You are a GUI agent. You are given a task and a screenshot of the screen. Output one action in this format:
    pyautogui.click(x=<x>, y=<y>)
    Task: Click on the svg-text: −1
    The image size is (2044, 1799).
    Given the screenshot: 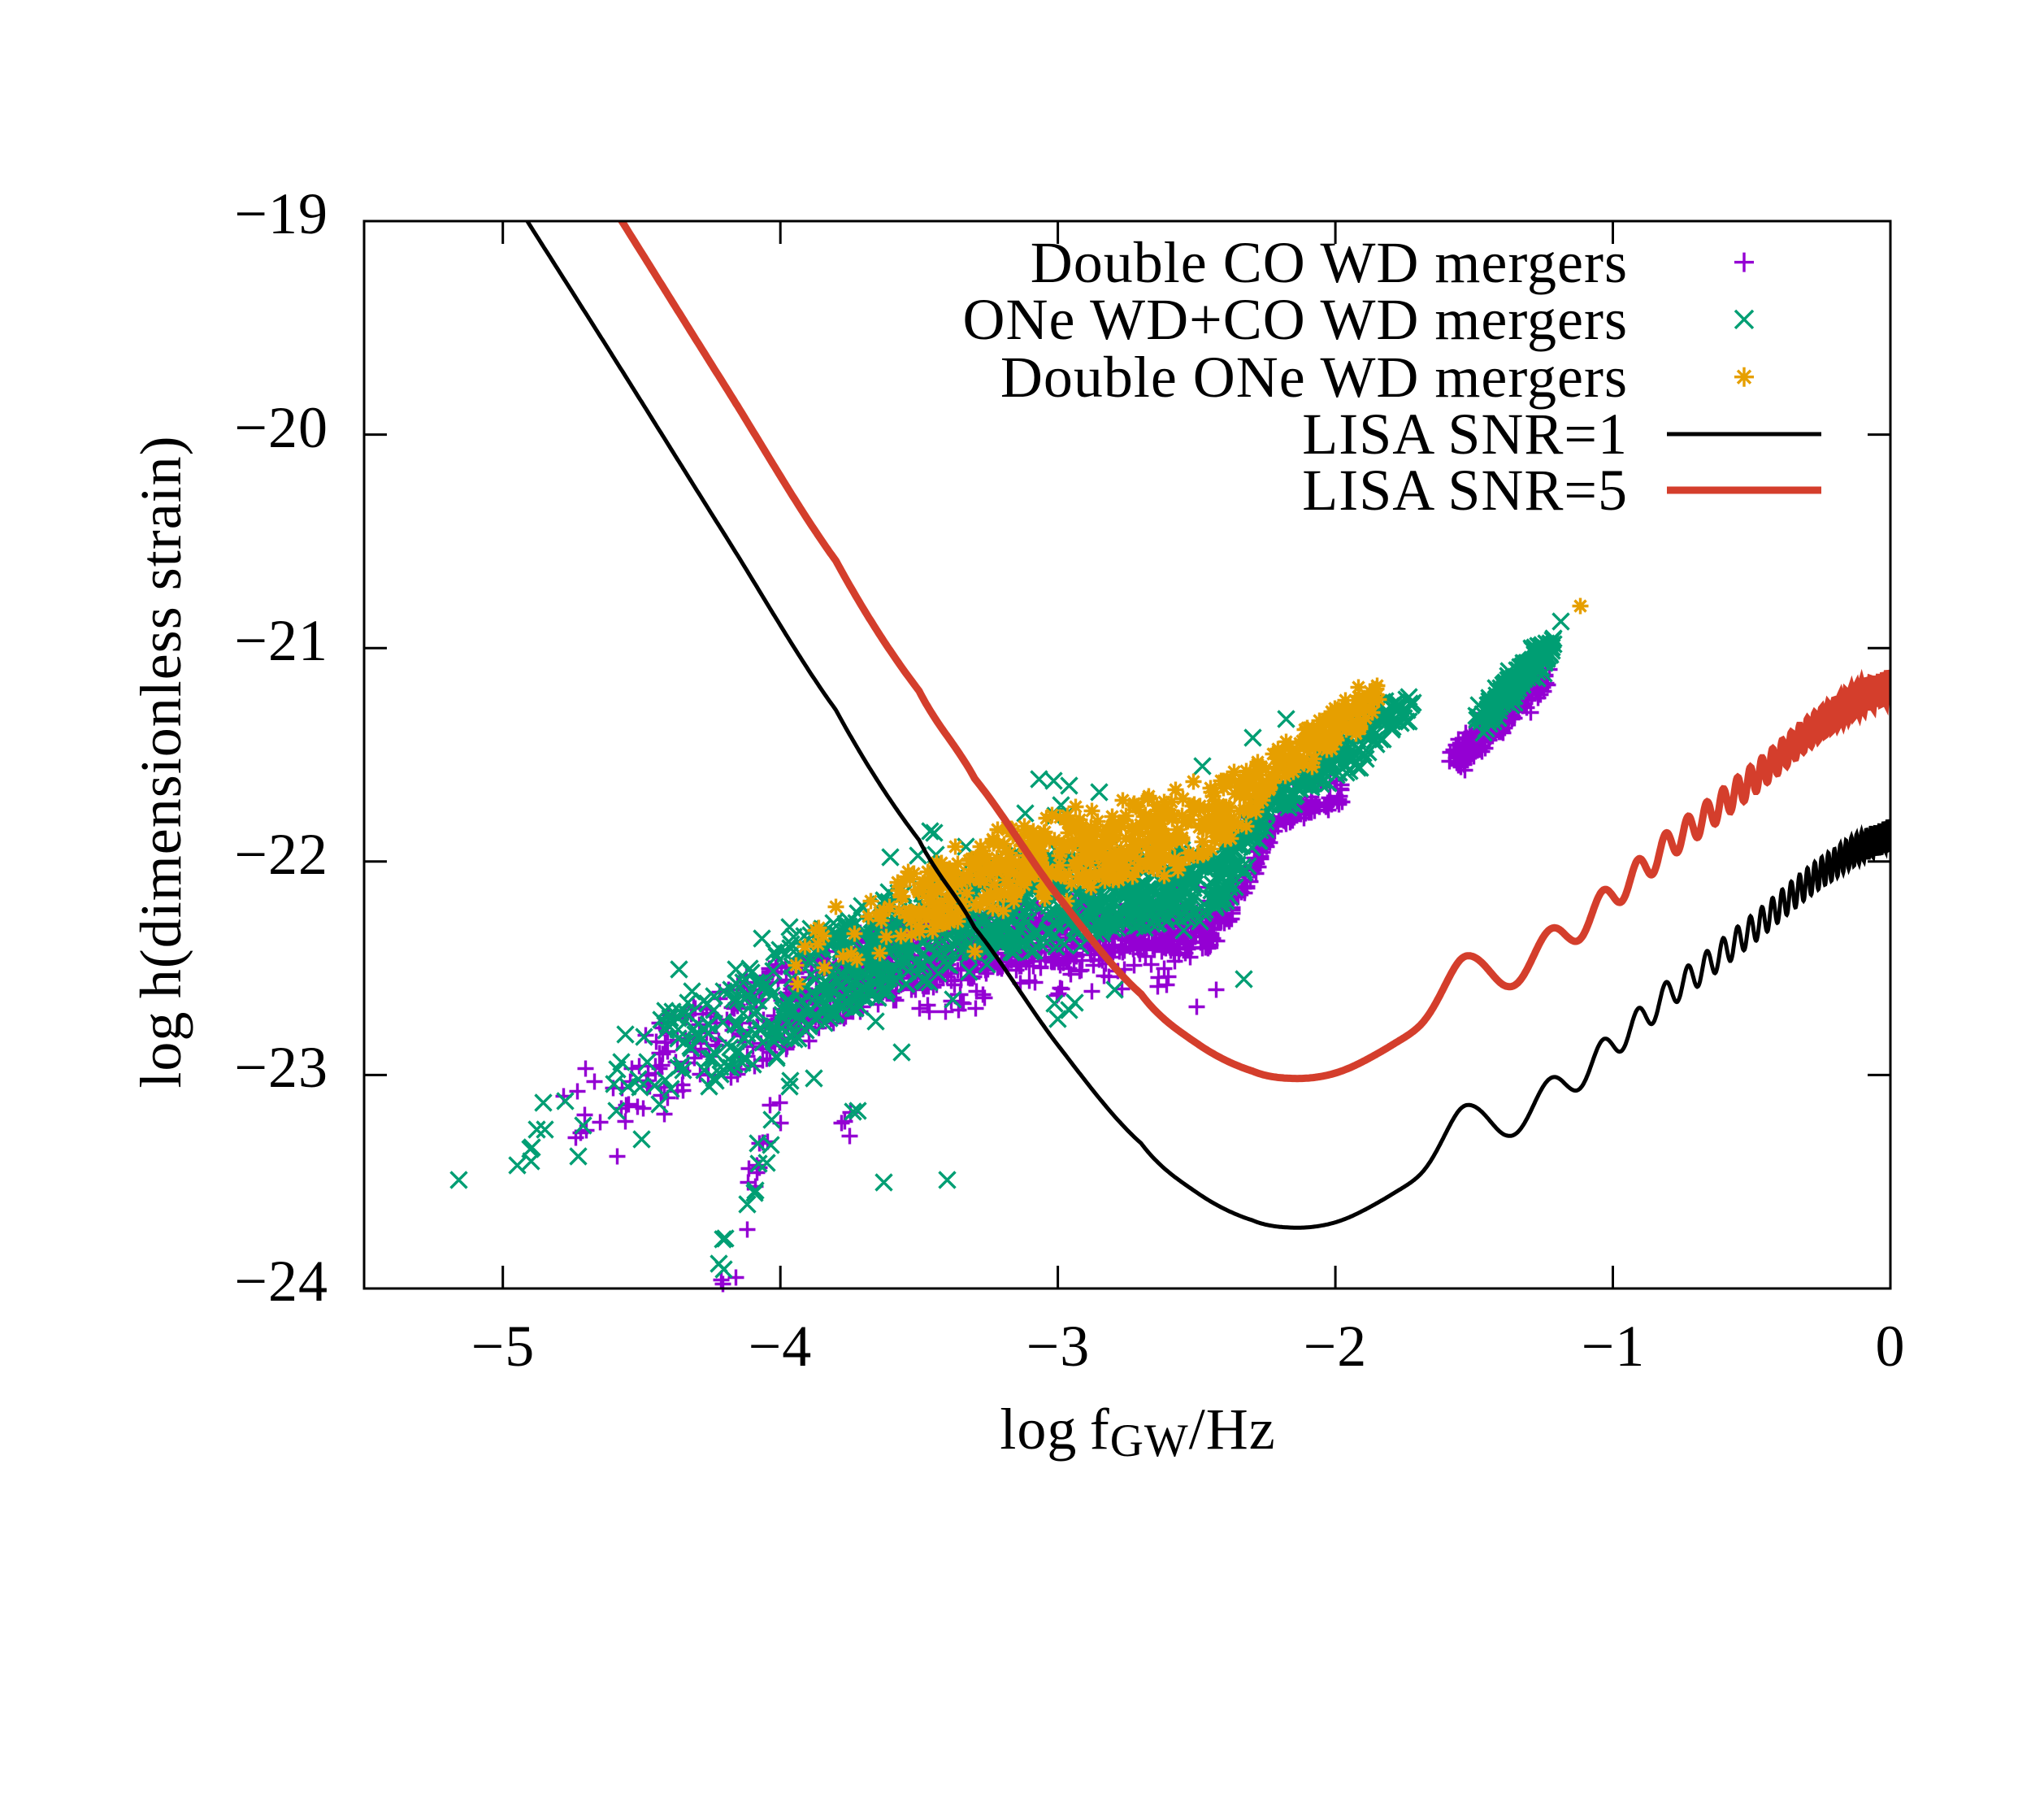 What is the action you would take?
    pyautogui.click(x=1614, y=1346)
    